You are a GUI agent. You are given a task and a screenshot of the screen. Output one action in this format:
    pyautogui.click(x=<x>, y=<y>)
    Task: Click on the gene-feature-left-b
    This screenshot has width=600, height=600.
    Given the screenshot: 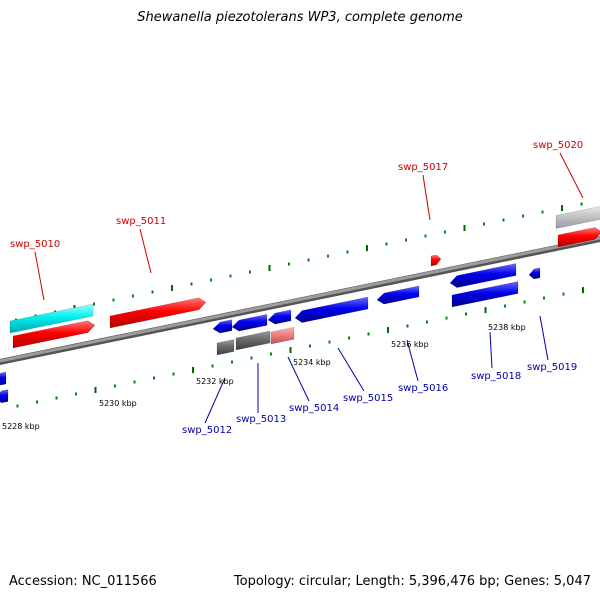 What is the action you would take?
    pyautogui.click(x=4, y=396)
    